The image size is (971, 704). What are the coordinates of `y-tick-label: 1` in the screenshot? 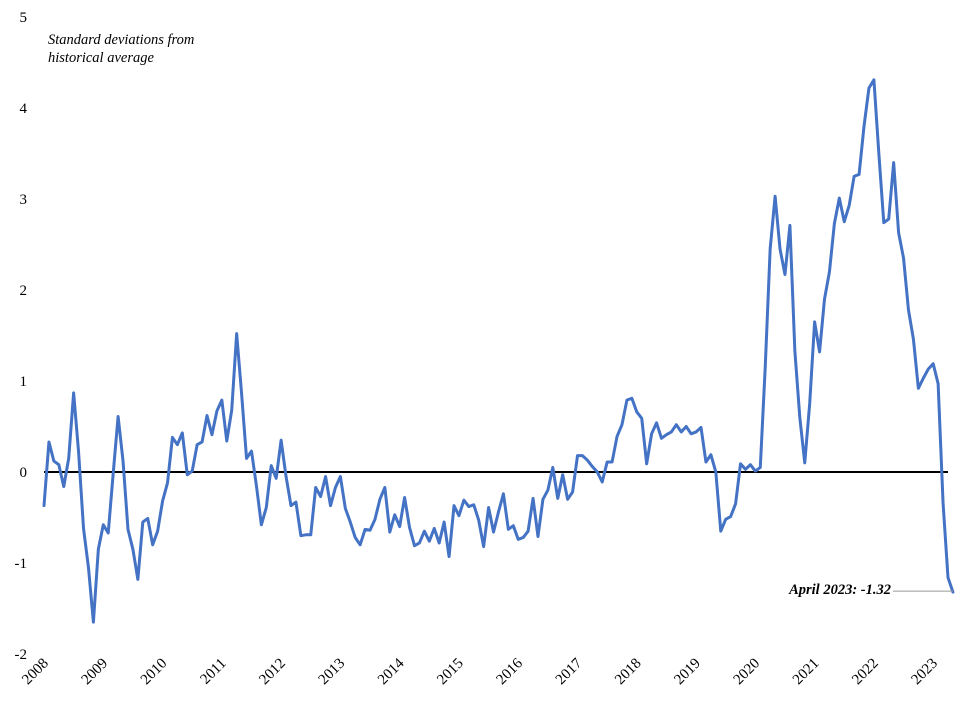 It's located at (24, 382).